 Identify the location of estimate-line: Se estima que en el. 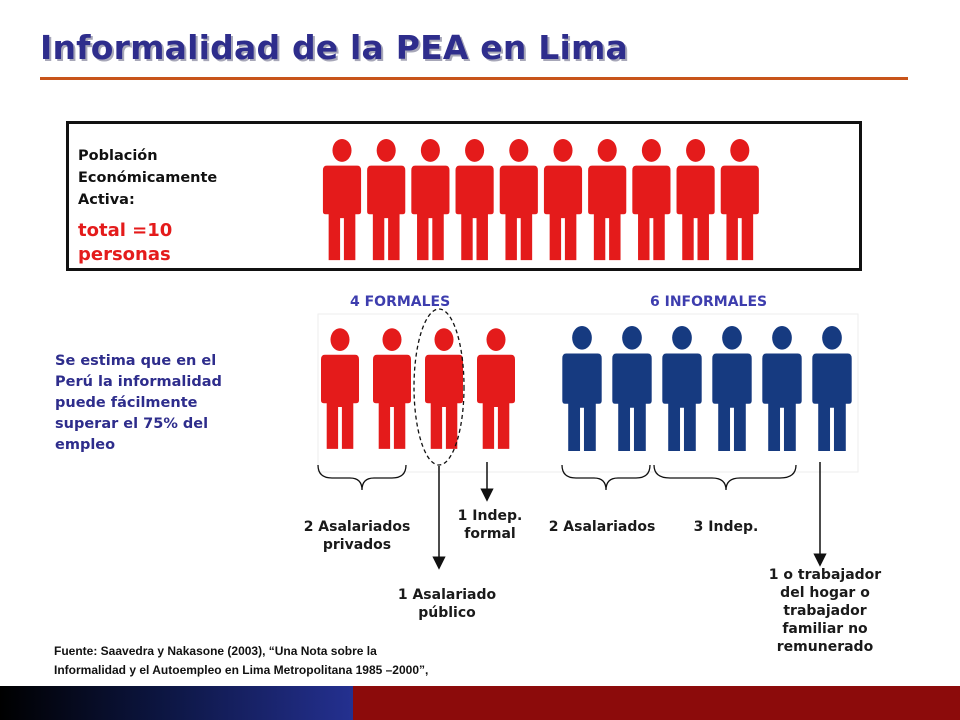
(136, 361).